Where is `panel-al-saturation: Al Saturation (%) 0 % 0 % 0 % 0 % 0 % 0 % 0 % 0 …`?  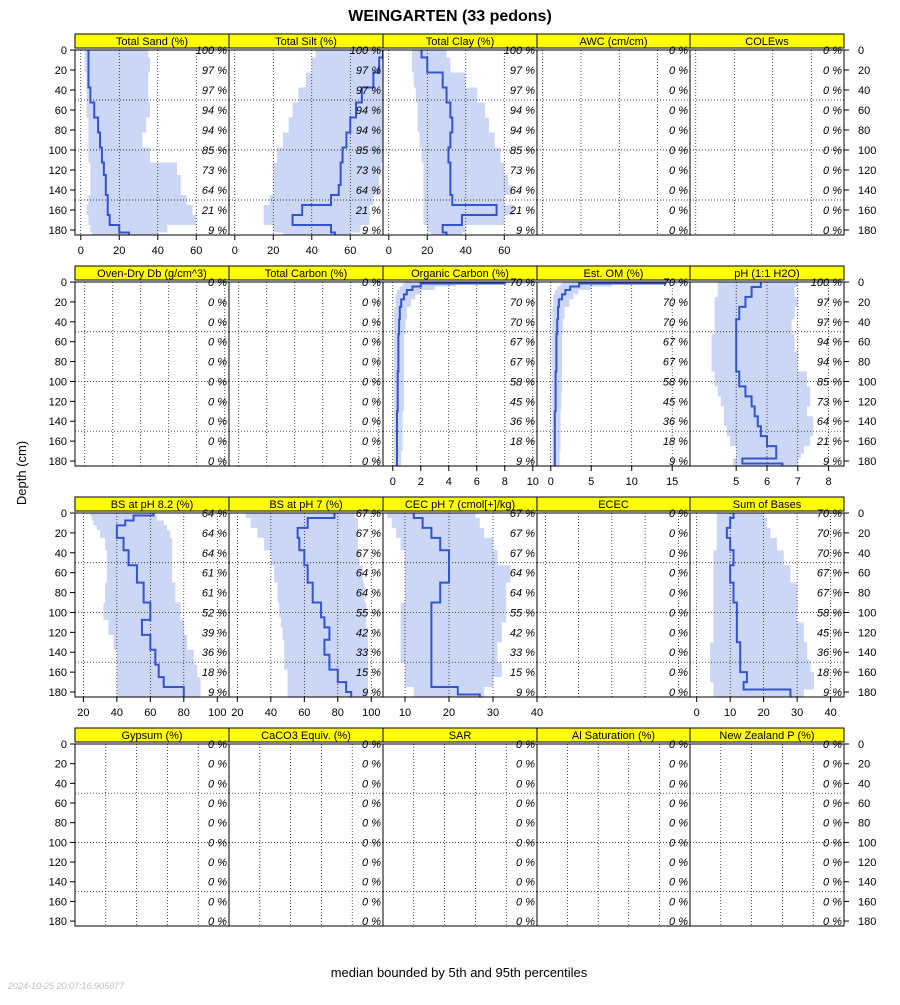 panel-al-saturation: Al Saturation (%) 0 % 0 % 0 % 0 % 0 % 0 % 0 % 0 … is located at coordinates (613, 827).